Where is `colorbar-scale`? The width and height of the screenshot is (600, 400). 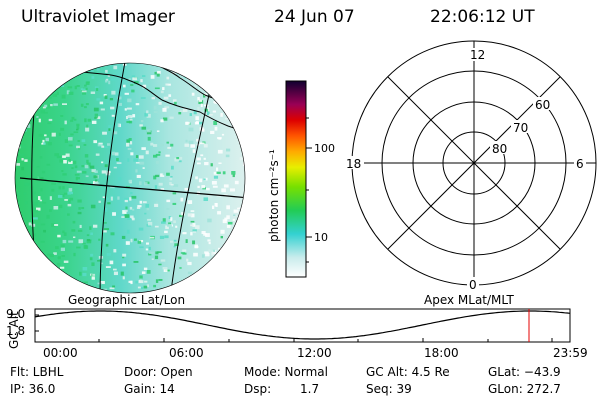 colorbar-scale is located at coordinates (296, 179).